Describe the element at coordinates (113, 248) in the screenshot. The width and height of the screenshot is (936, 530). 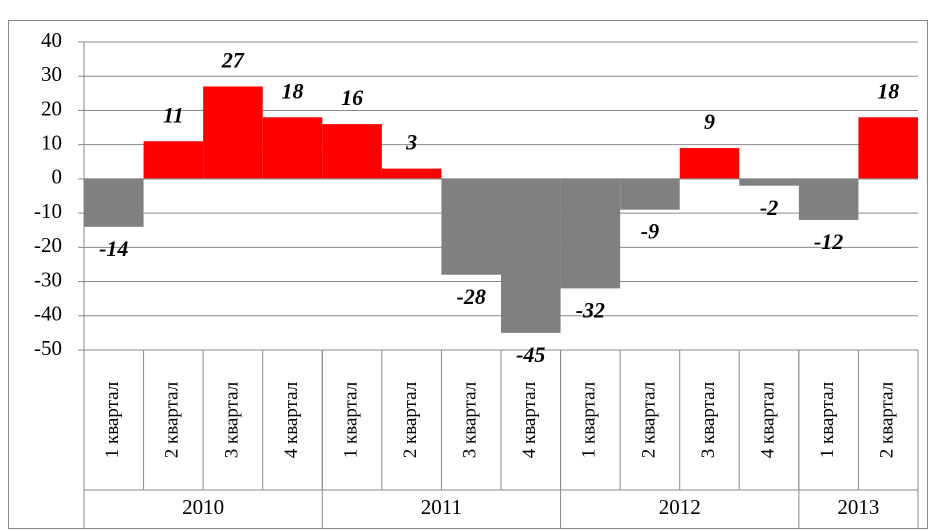
I see `data-label: -14` at that location.